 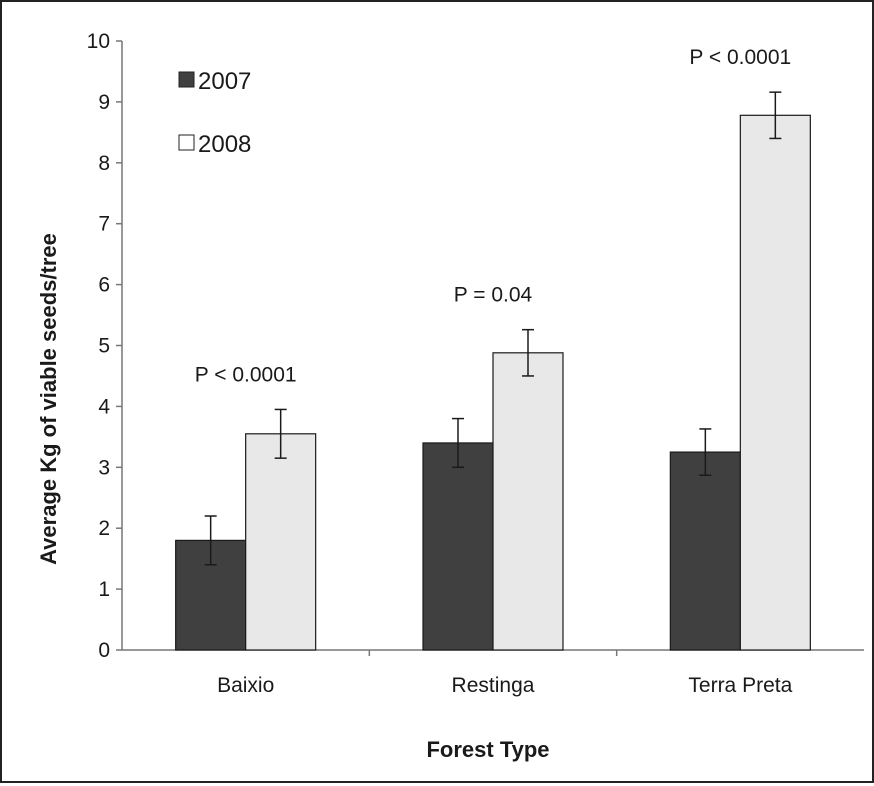 I want to click on legend-swatch-2008, so click(x=186, y=142).